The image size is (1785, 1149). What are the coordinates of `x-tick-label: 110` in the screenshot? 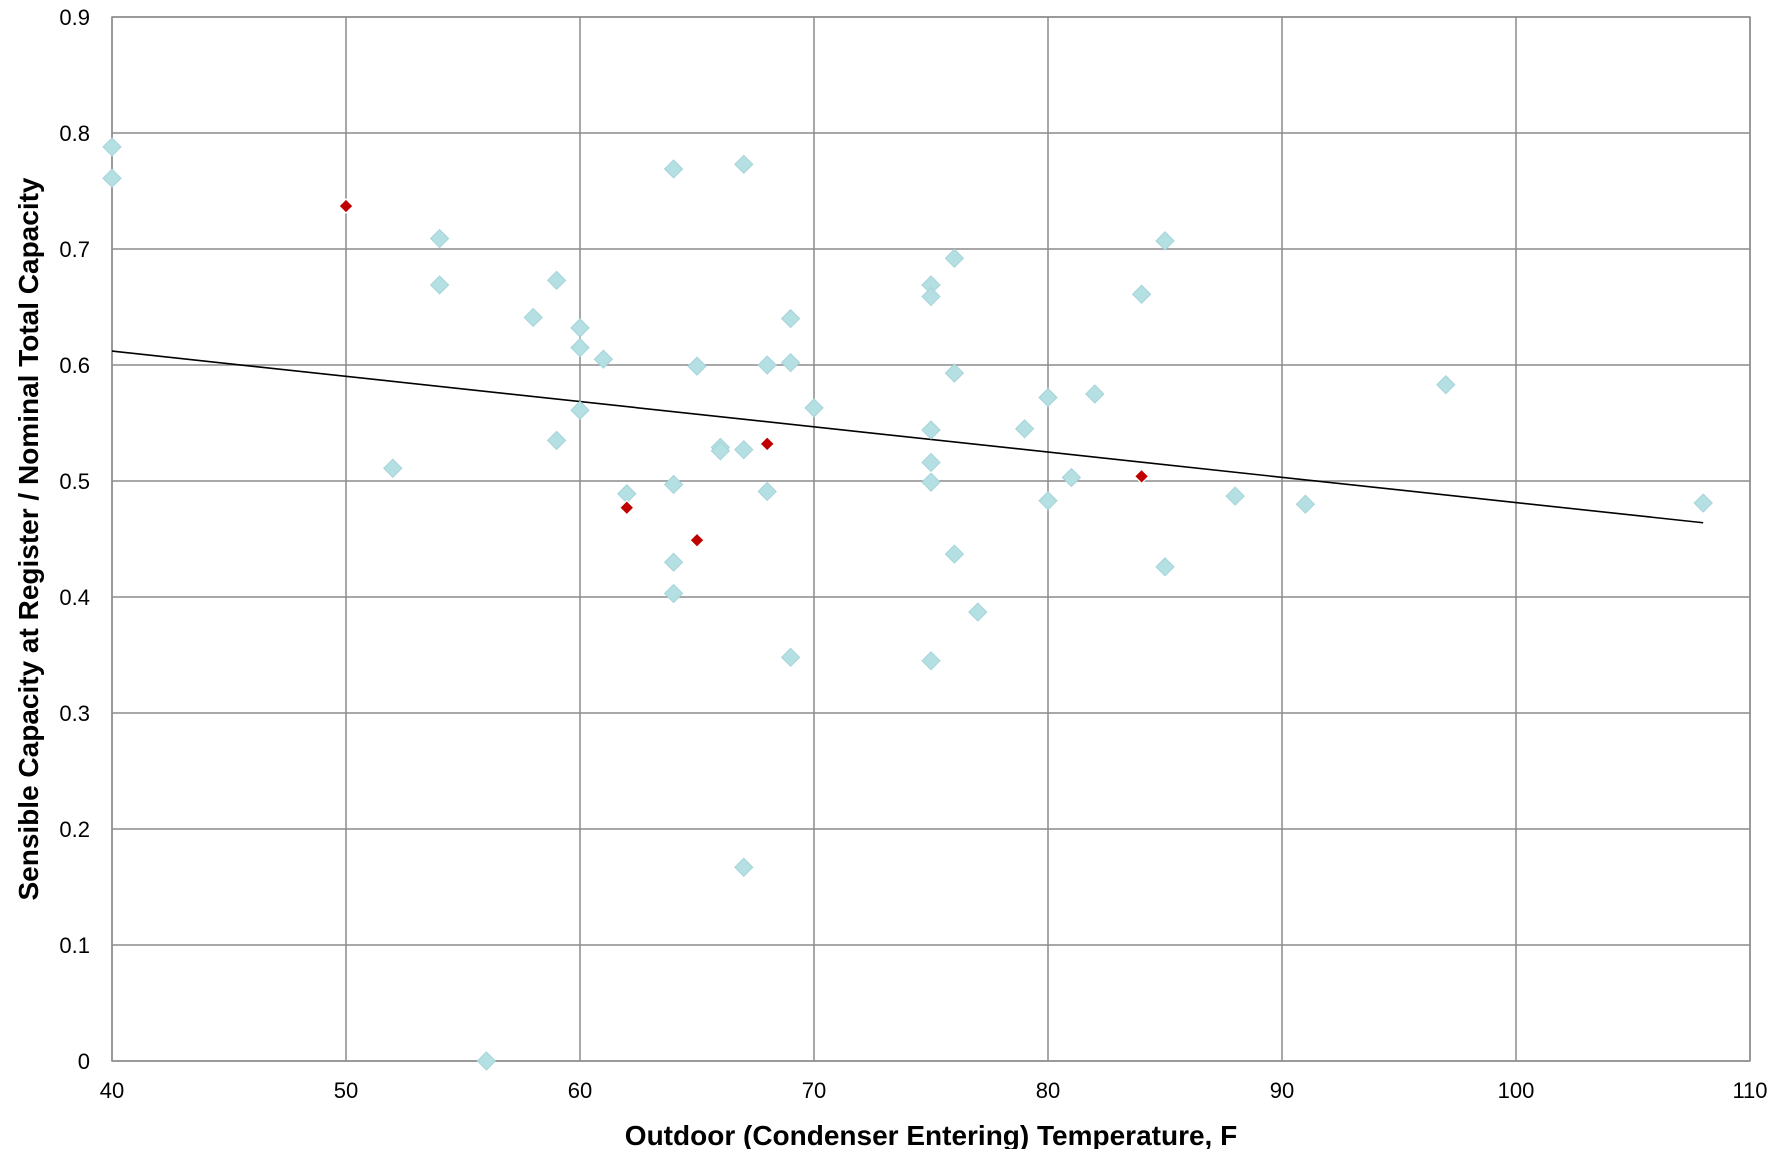 It's located at (1749, 1090).